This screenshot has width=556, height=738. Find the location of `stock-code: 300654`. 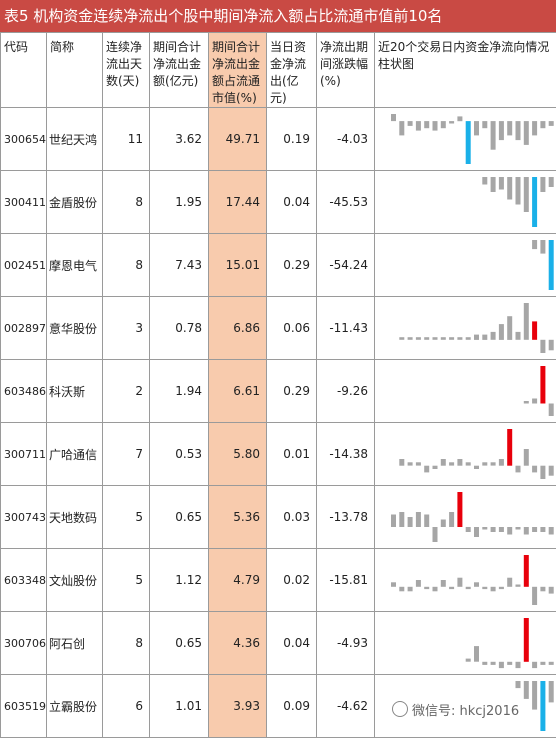

stock-code: 300654 is located at coordinates (24, 139).